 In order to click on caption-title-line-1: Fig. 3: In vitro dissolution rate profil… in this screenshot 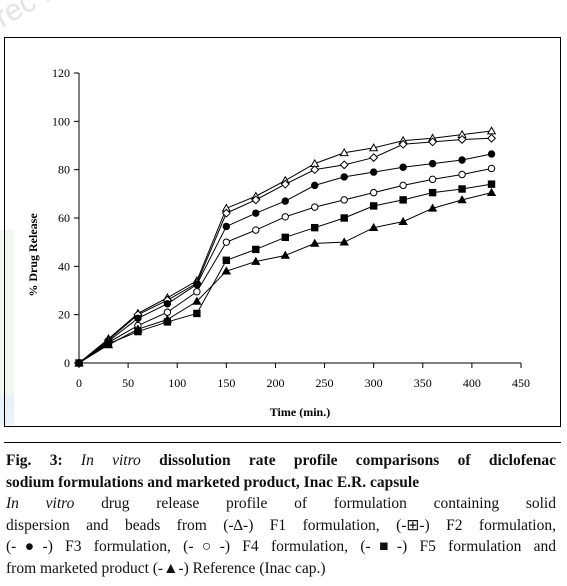, I will do `click(281, 461)`.